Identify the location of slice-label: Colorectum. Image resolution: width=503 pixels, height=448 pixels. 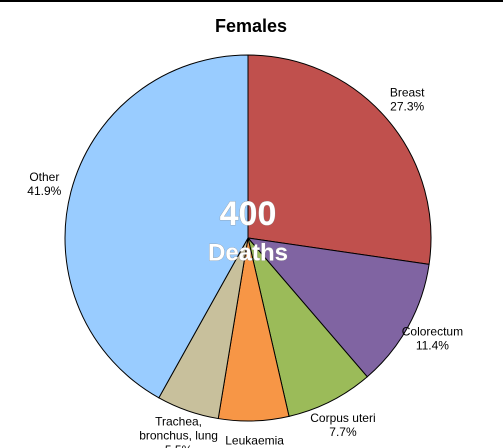
(432, 332).